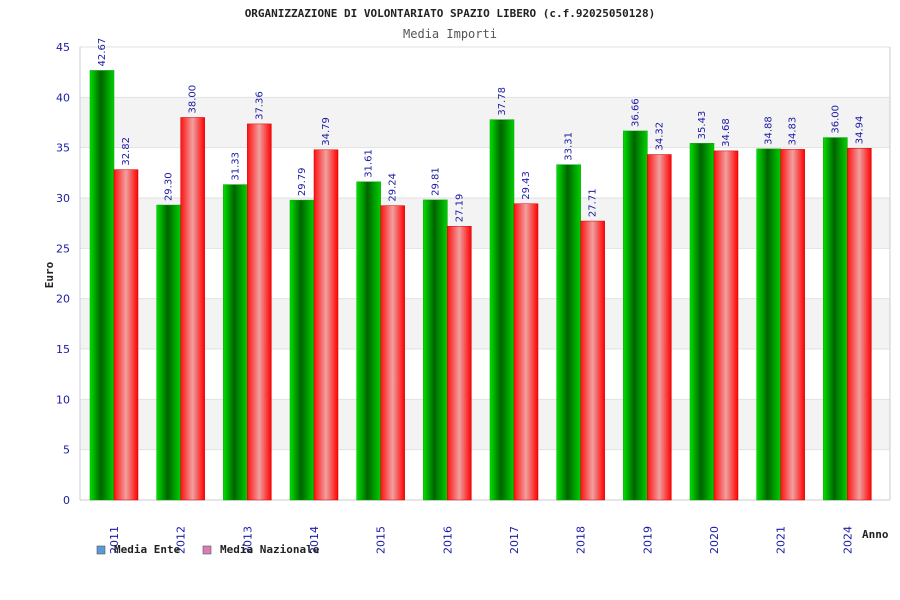  Describe the element at coordinates (49, 274) in the screenshot. I see `y-axis-label: Euro` at that location.